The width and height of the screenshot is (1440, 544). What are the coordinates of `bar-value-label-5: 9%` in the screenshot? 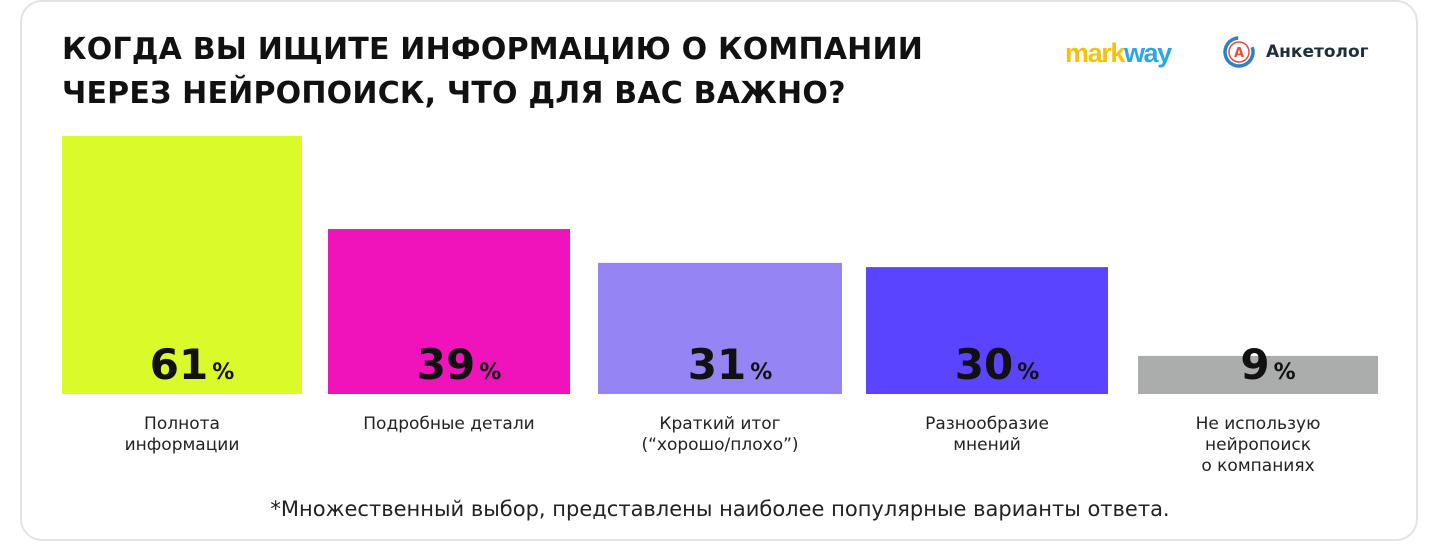 It's located at (1267, 364).